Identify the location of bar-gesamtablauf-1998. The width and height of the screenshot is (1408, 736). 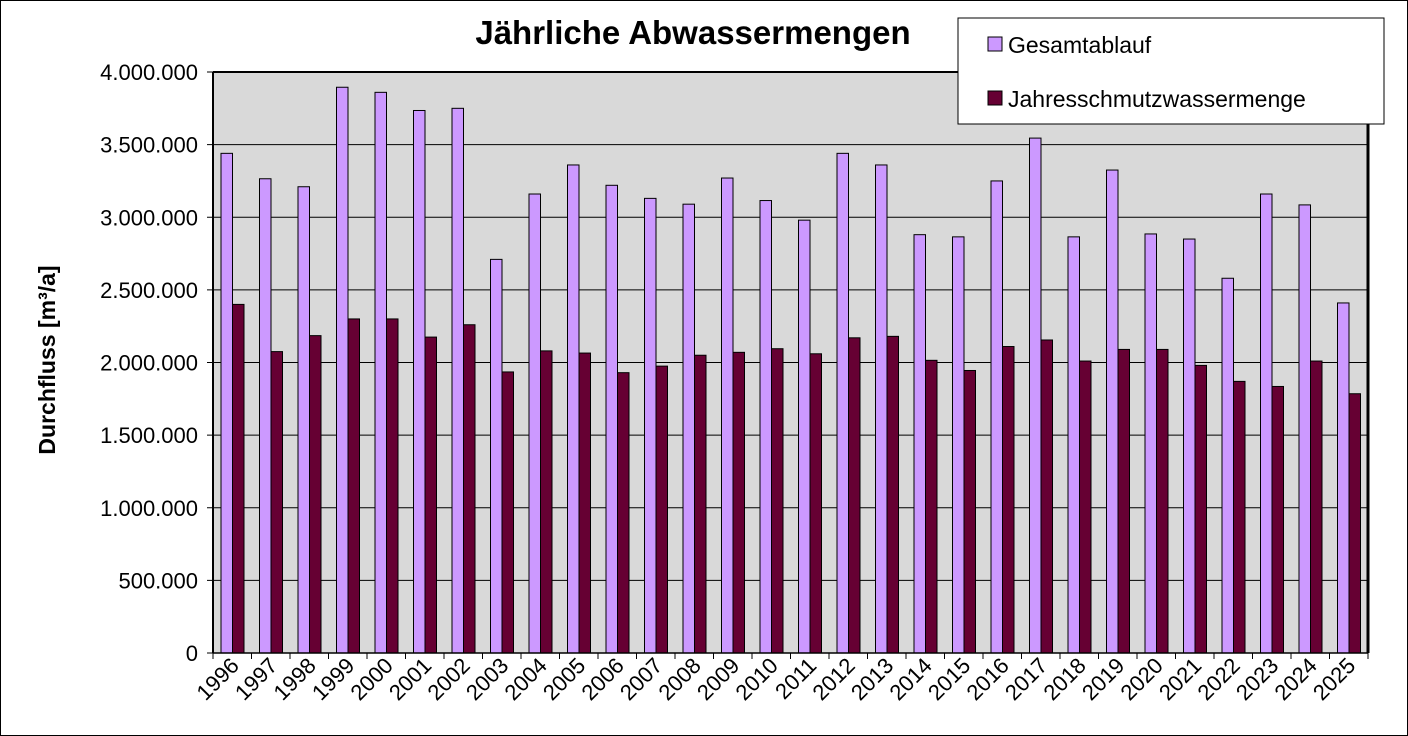
(303, 420).